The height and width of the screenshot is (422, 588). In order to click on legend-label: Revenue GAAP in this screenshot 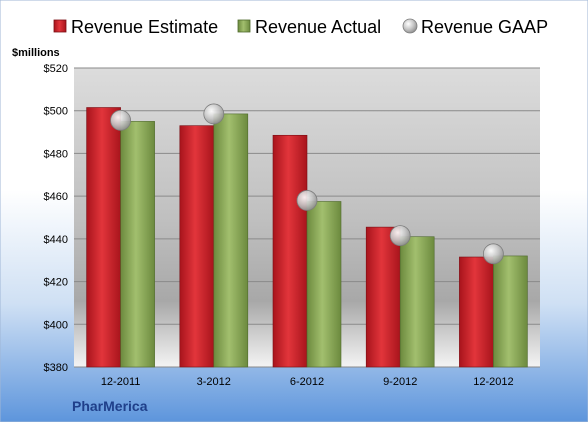, I will do `click(484, 27)`.